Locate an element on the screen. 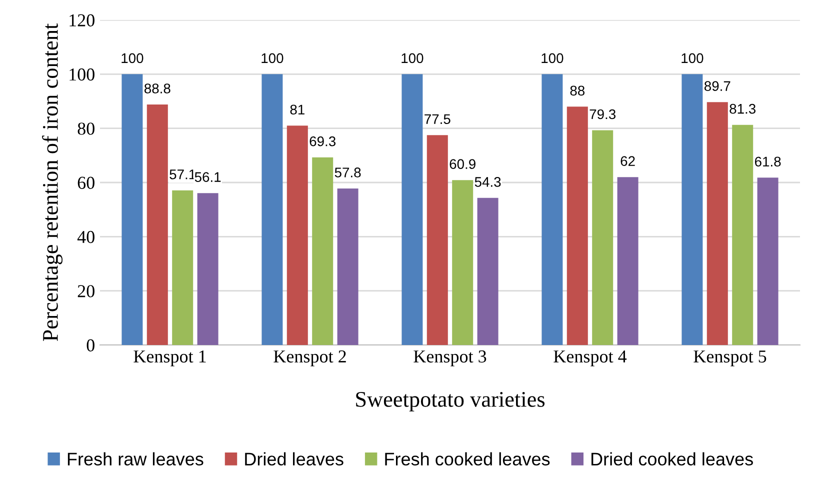 This screenshot has width=816, height=497. x-tick-label: Kenspot 2 is located at coordinates (310, 358).